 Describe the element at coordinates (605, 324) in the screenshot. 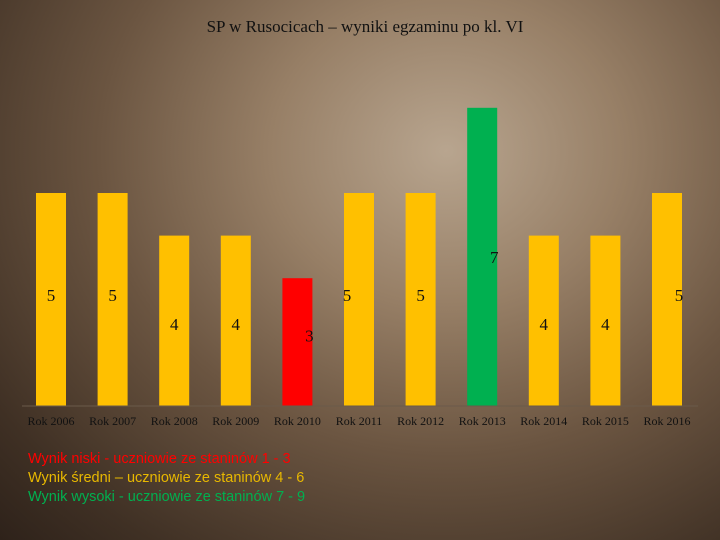

I see `data-label-rok-2015: 4` at that location.